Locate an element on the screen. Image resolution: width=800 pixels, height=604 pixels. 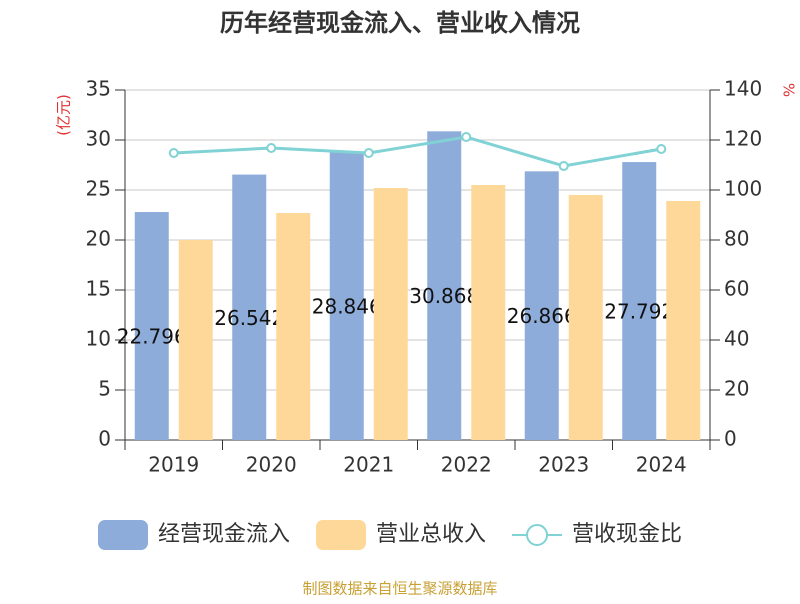
x-tick-label: 2020 is located at coordinates (271, 465).